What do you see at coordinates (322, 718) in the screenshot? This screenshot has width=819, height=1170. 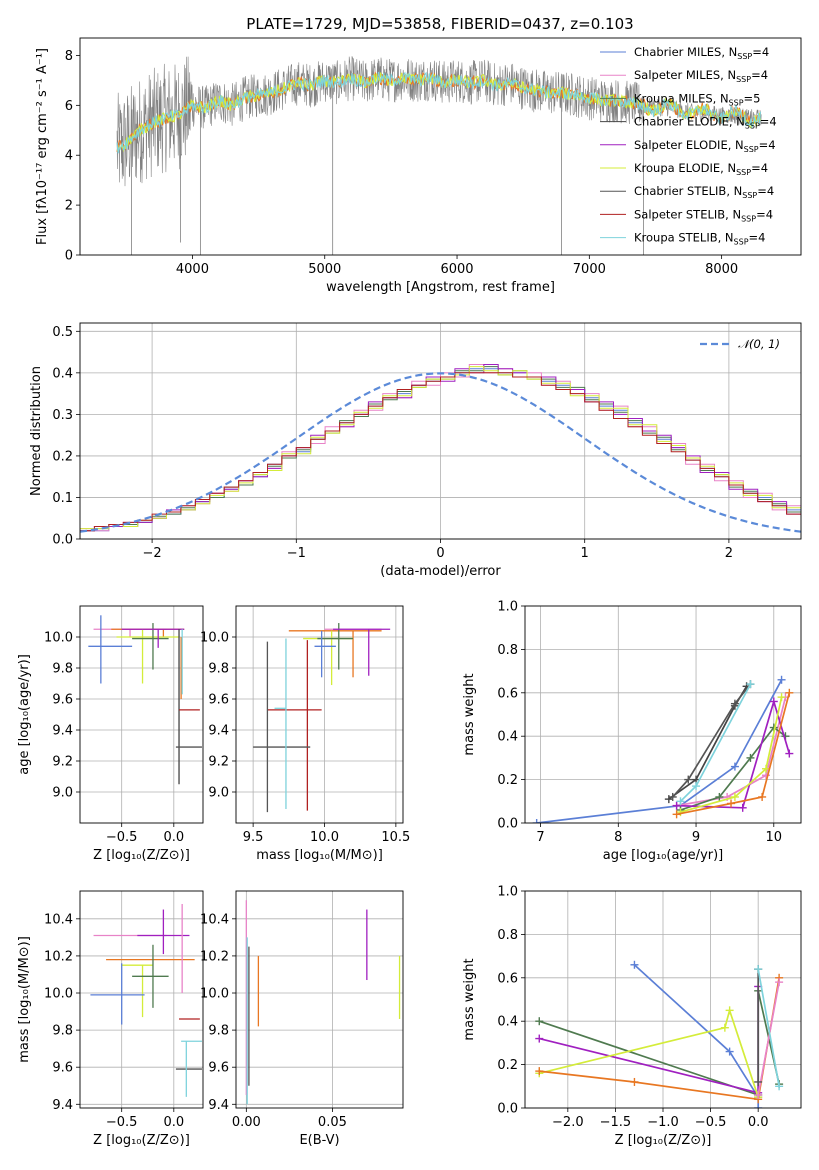 I see `marks-age_vs_mass` at bounding box center [322, 718].